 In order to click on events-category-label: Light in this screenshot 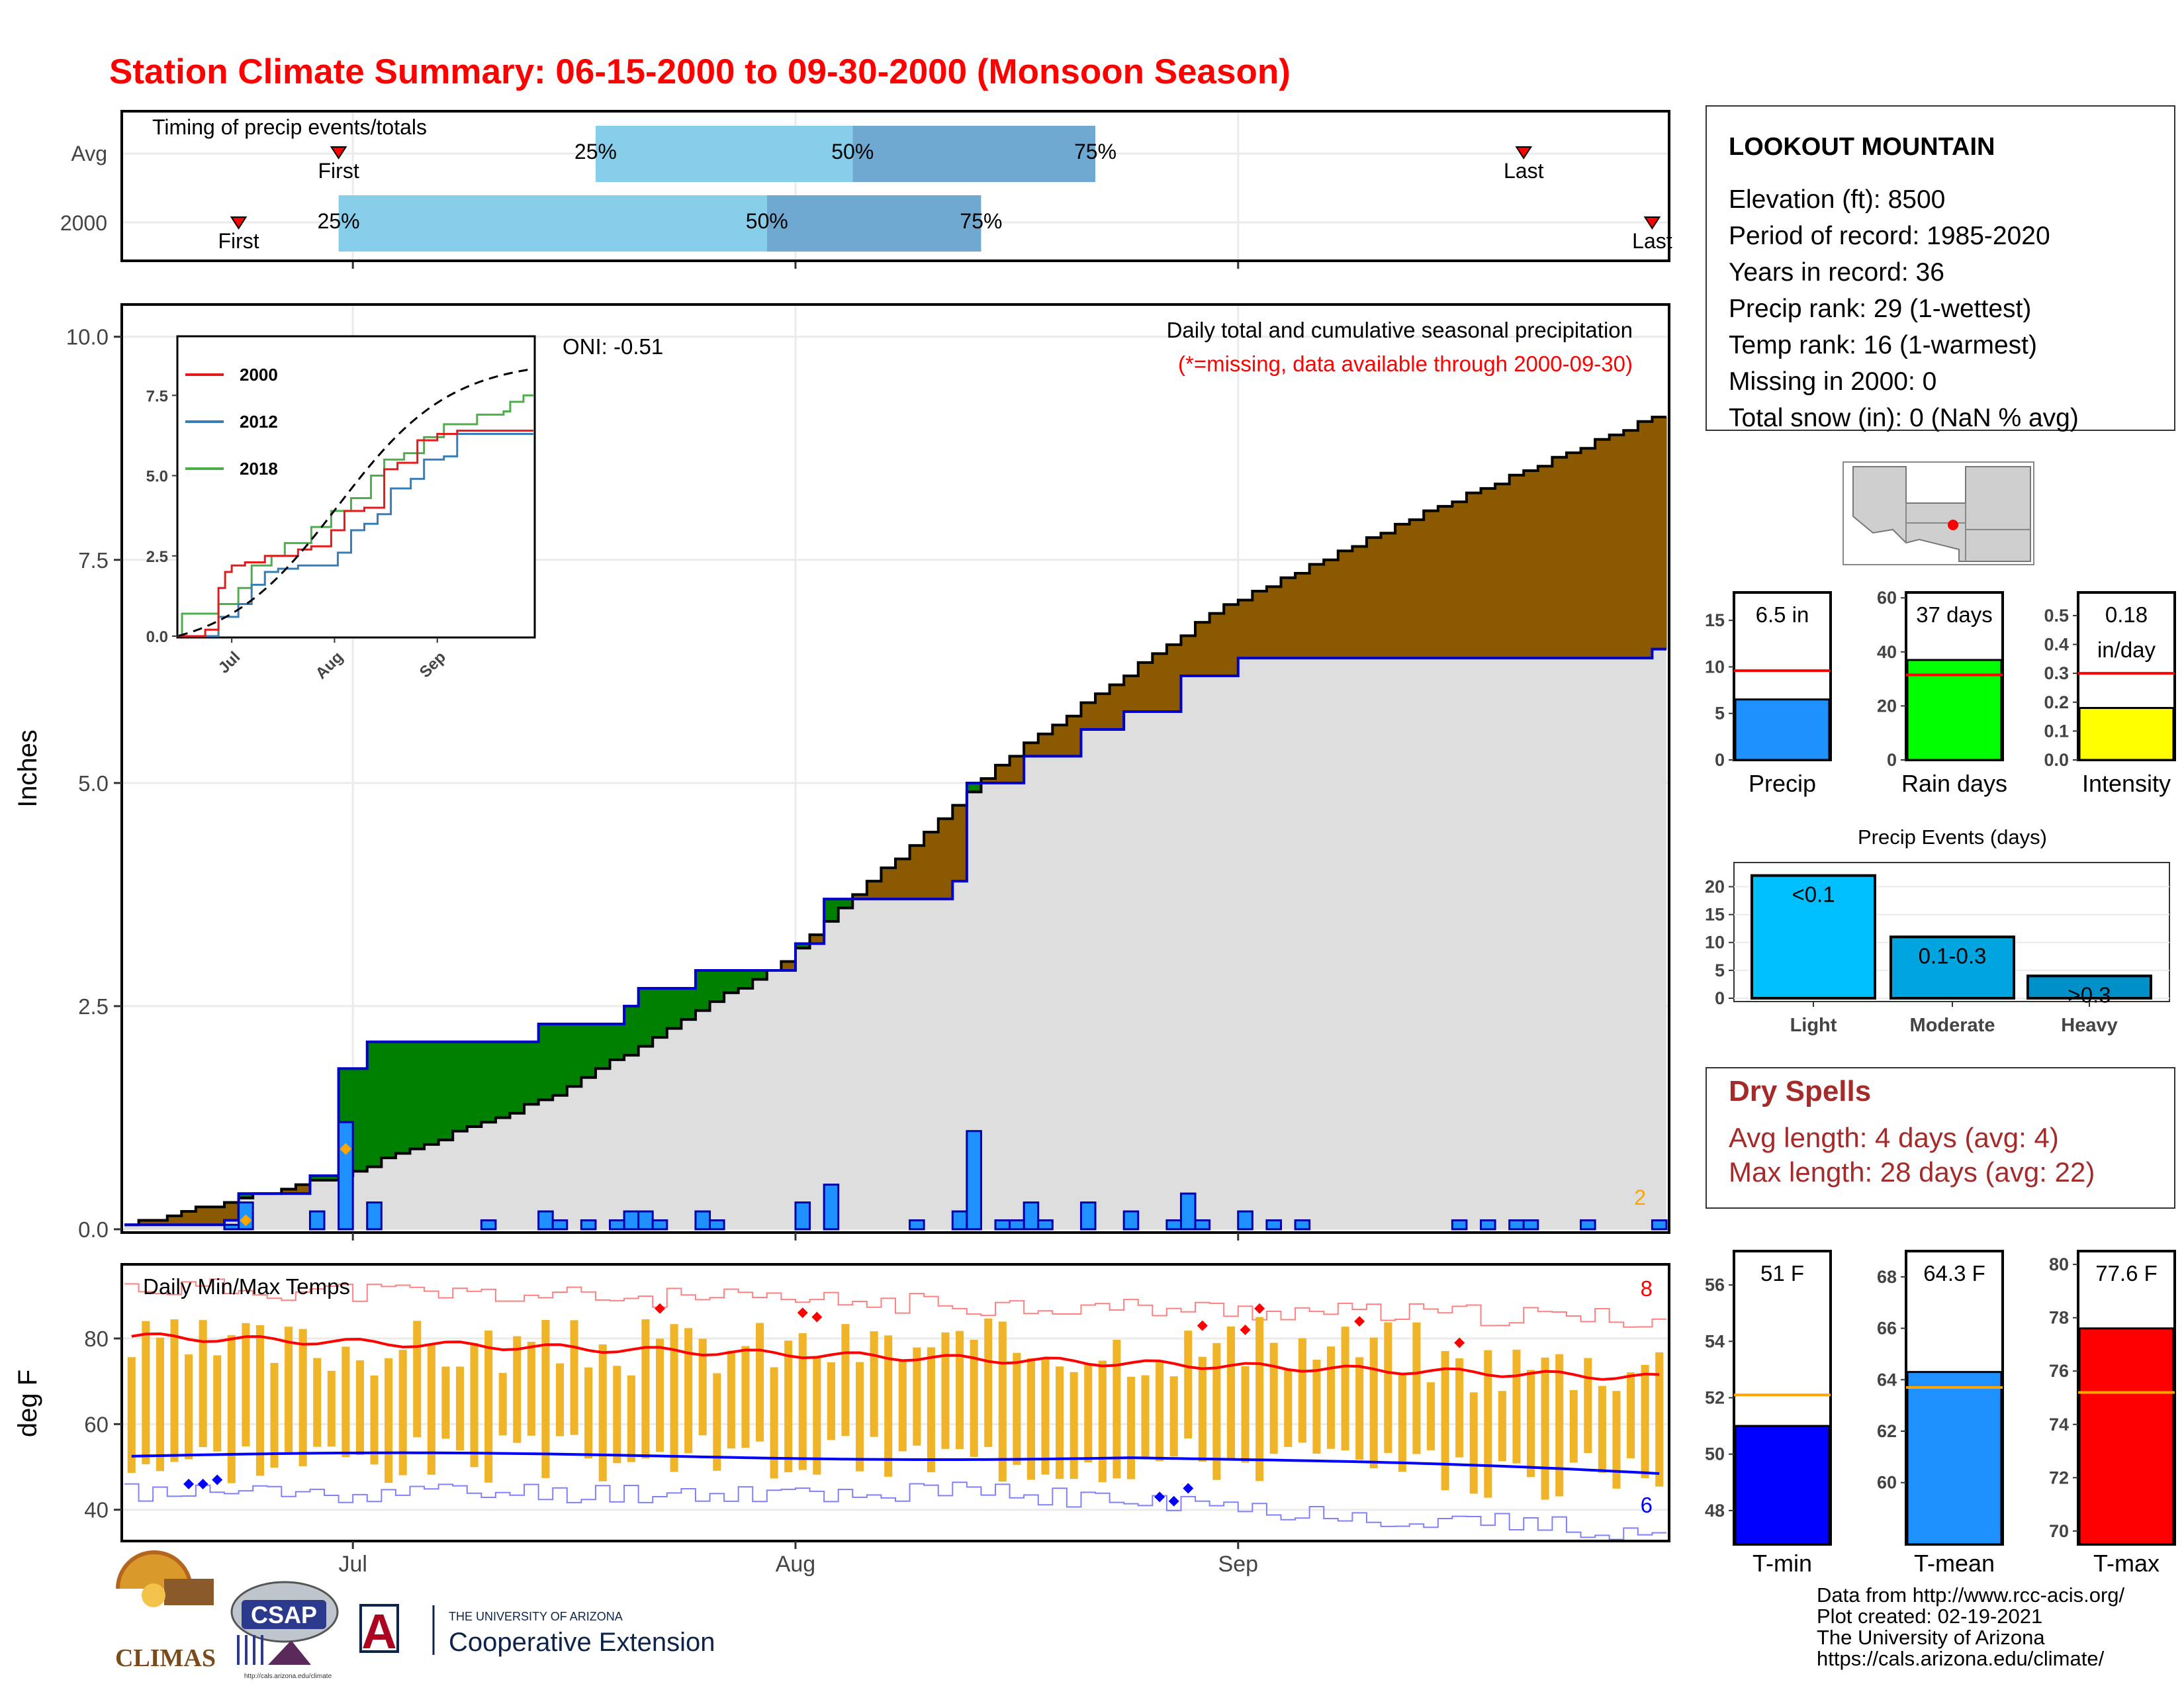, I will do `click(1814, 1025)`.